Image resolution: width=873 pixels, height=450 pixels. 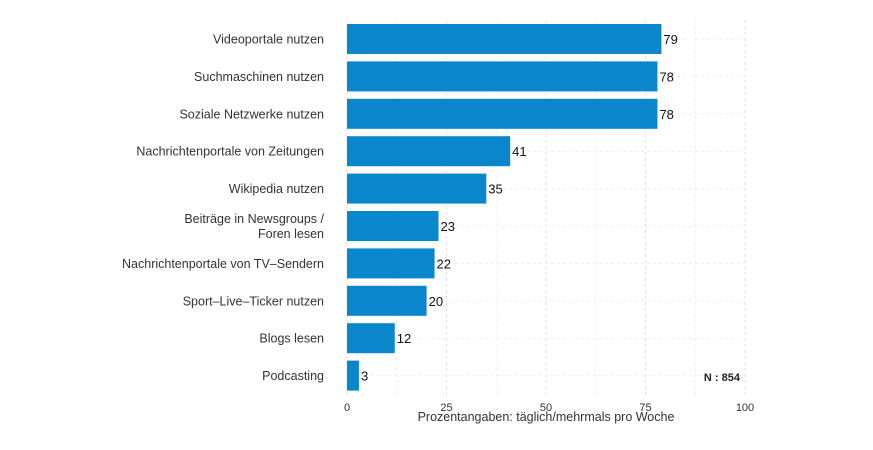 I want to click on value-label: 41, so click(x=519, y=151).